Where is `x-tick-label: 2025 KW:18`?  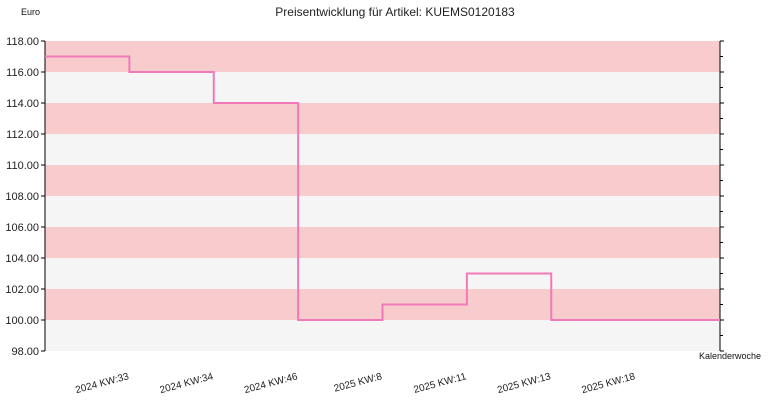 x-tick-label: 2025 KW:18 is located at coordinates (609, 383).